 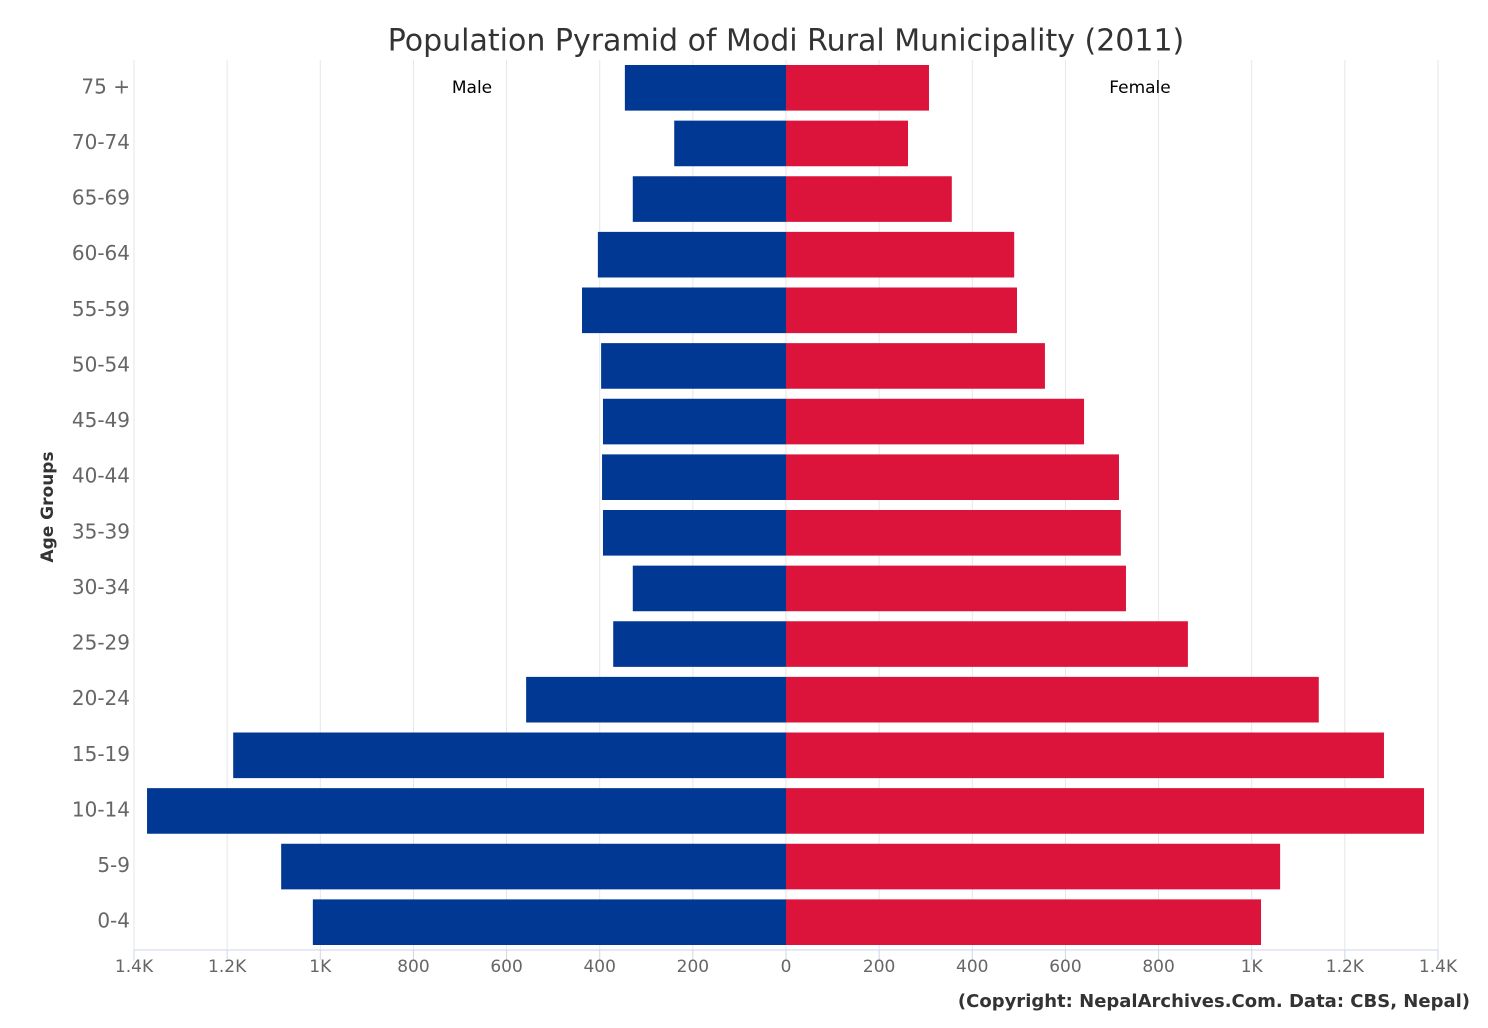 I want to click on series-label: Male, so click(x=472, y=88).